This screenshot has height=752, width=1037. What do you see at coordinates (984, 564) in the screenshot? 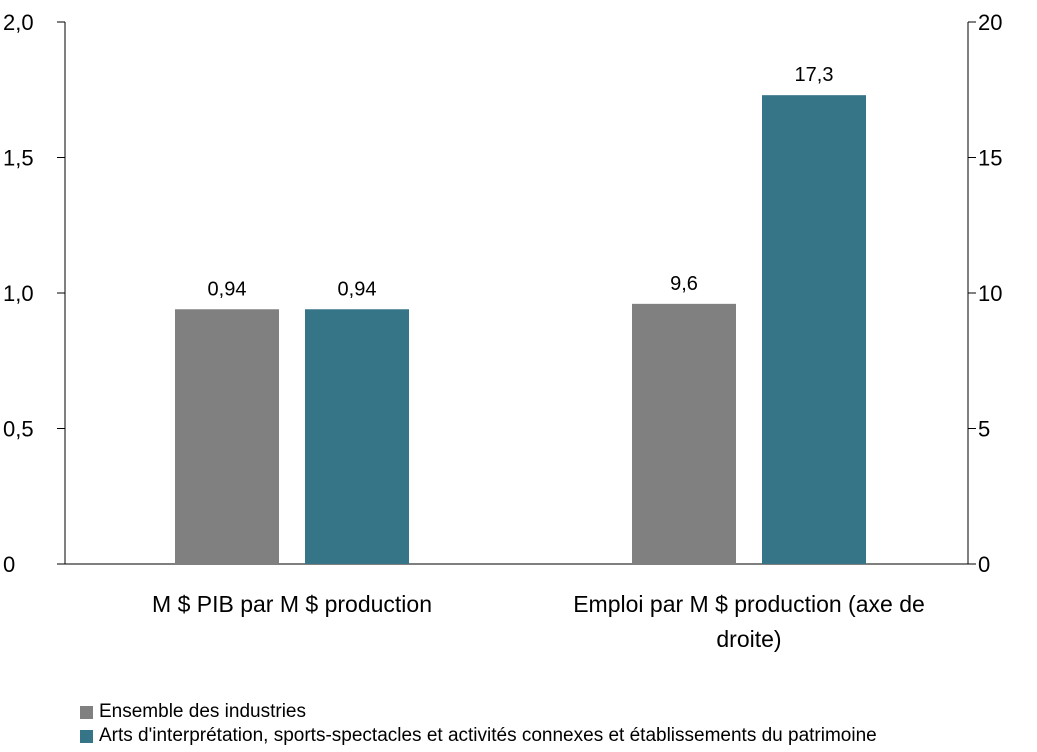
I see `right-tick-label: 0` at bounding box center [984, 564].